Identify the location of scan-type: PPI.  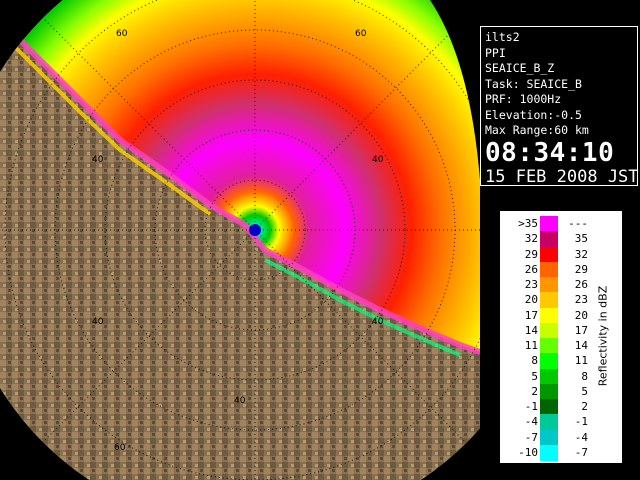
(495, 52).